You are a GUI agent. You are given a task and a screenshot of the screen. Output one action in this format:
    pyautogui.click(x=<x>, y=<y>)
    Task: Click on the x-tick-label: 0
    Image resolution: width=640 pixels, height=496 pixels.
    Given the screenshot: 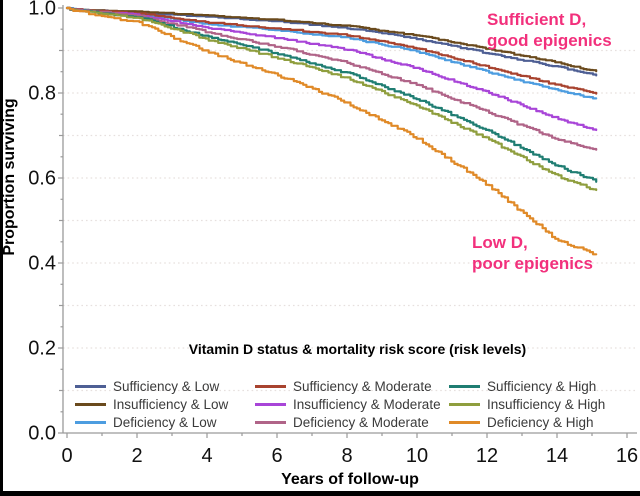 What is the action you would take?
    pyautogui.click(x=66, y=456)
    